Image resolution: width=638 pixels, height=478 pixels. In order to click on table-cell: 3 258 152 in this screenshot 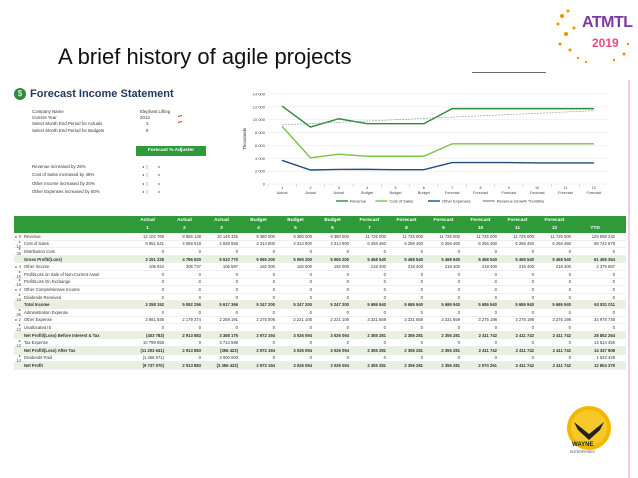, I will do `click(154, 305)`.